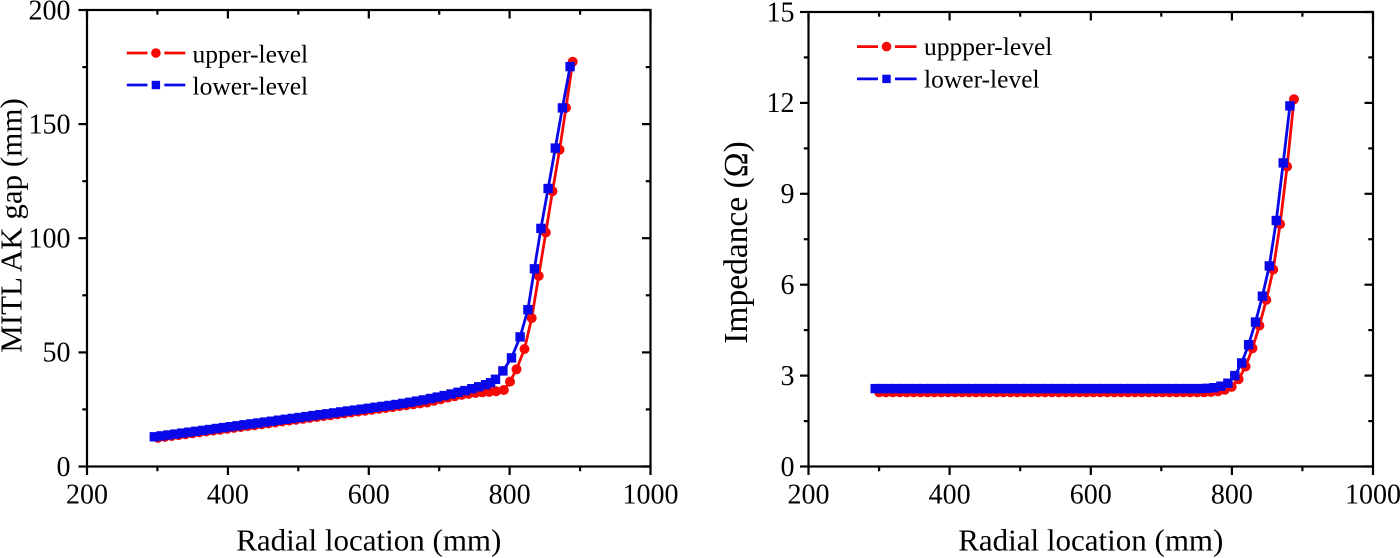  Describe the element at coordinates (988, 46) in the screenshot. I see `svg-text: uppper-level` at that location.